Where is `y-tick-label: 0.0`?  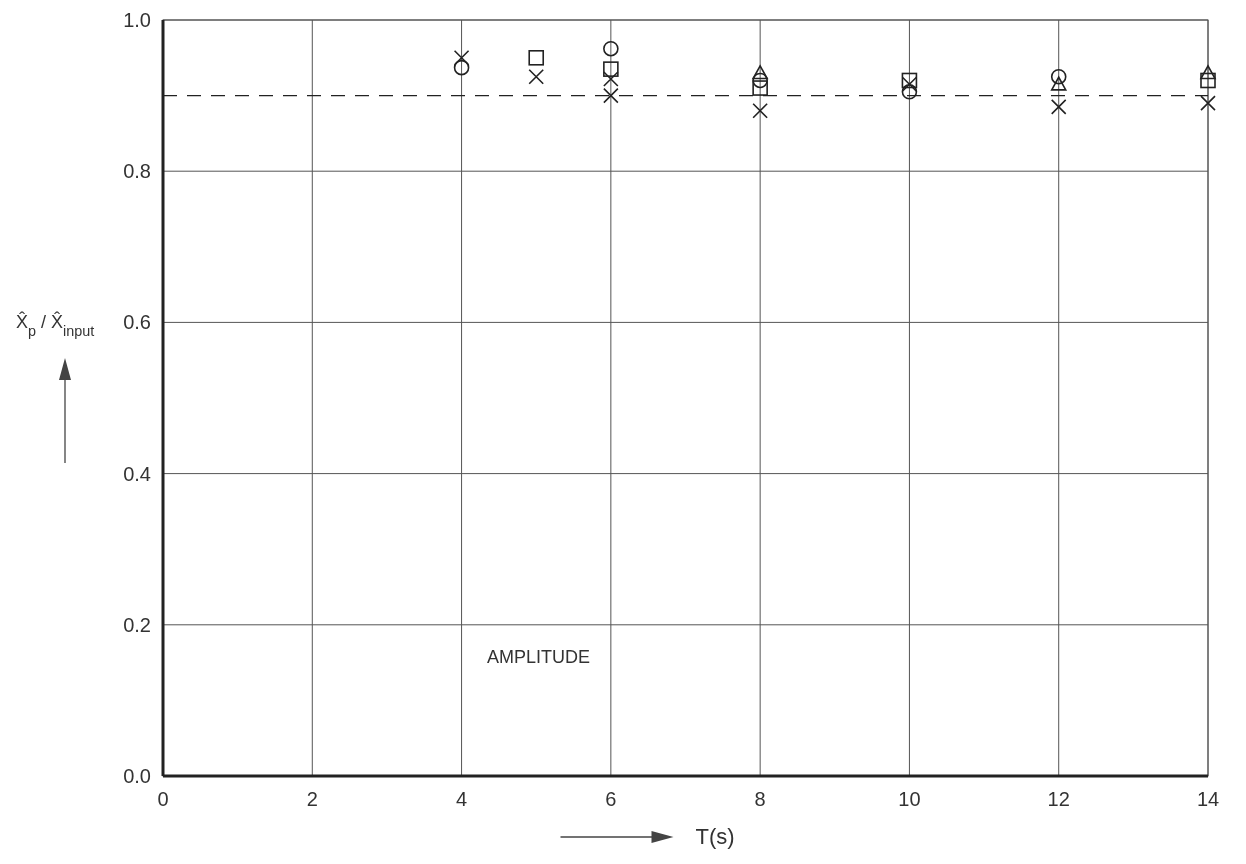
y-tick-label: 0.0 is located at coordinates (137, 776).